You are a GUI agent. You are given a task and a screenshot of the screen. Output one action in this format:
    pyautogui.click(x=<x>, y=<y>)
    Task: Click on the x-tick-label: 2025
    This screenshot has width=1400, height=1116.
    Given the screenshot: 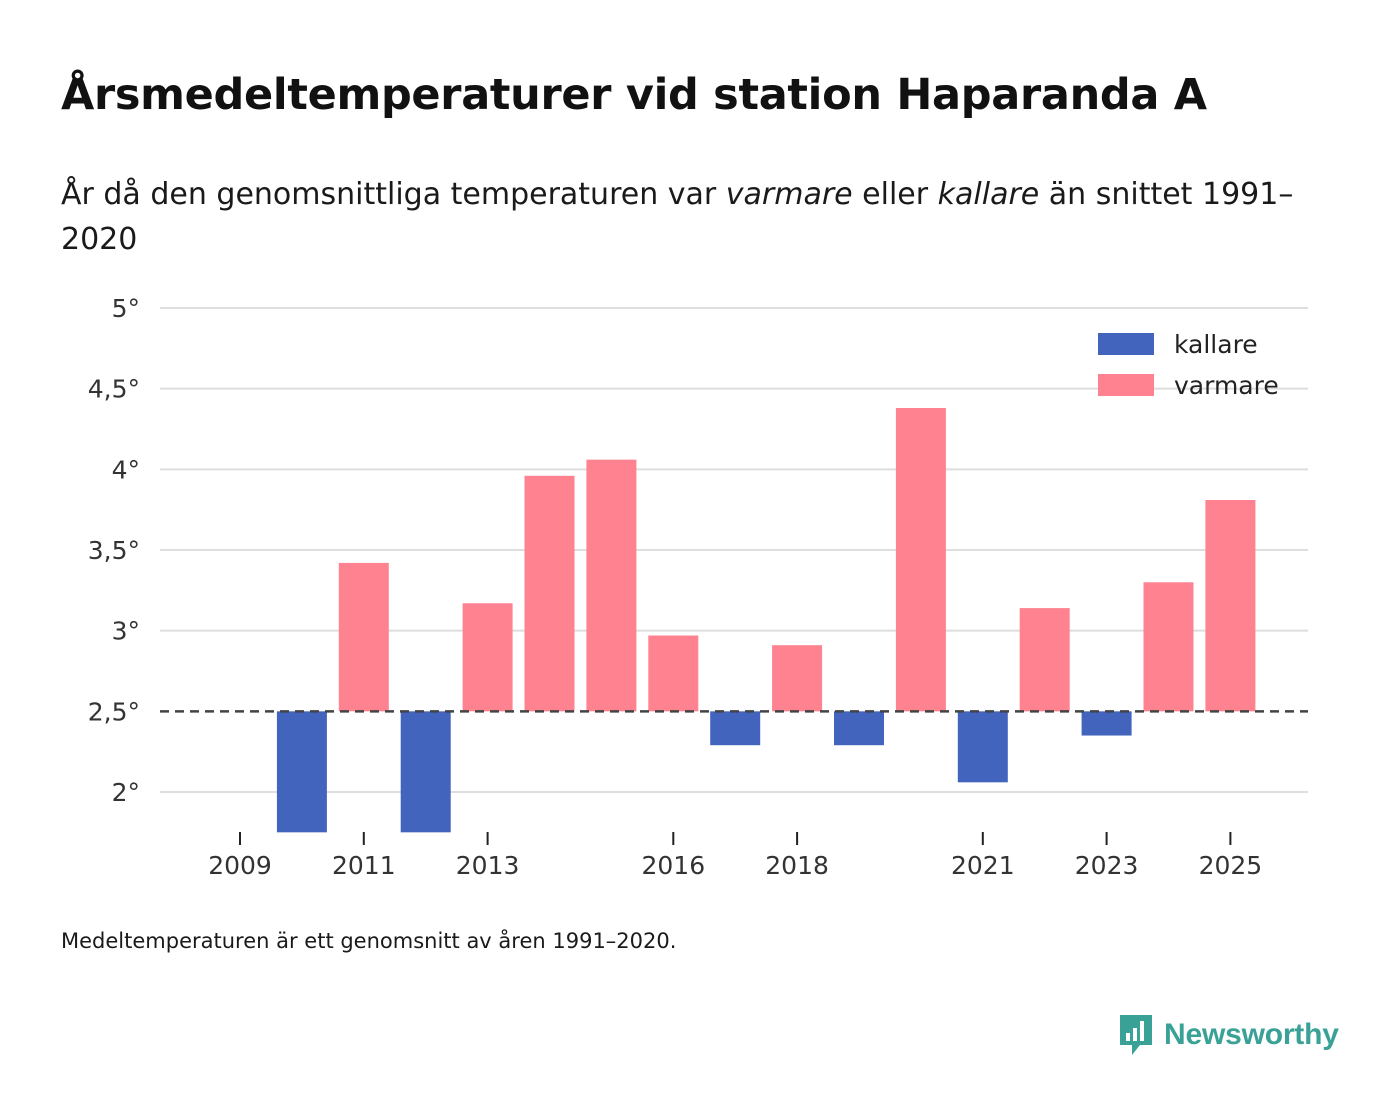 What is the action you would take?
    pyautogui.click(x=1231, y=865)
    